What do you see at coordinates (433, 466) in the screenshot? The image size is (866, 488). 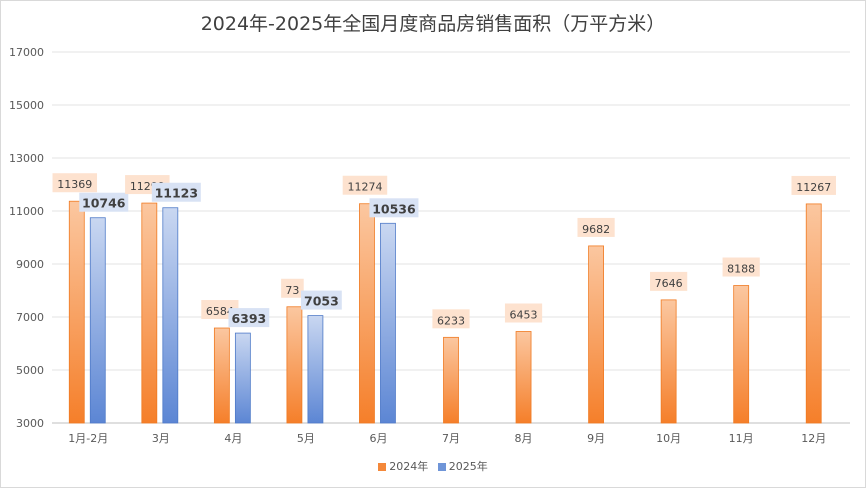 I see `chart-legend: 2024年 2025年` at bounding box center [433, 466].